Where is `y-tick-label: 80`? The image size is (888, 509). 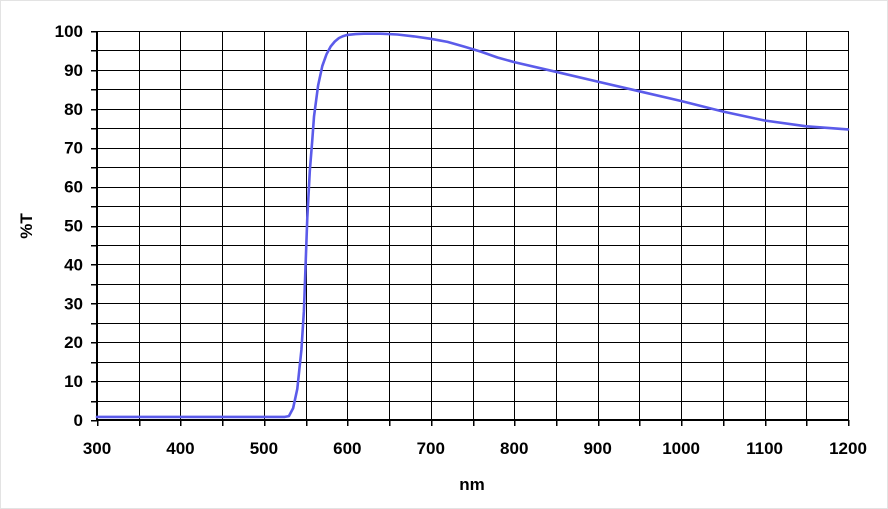
y-tick-label: 80 is located at coordinates (73, 109).